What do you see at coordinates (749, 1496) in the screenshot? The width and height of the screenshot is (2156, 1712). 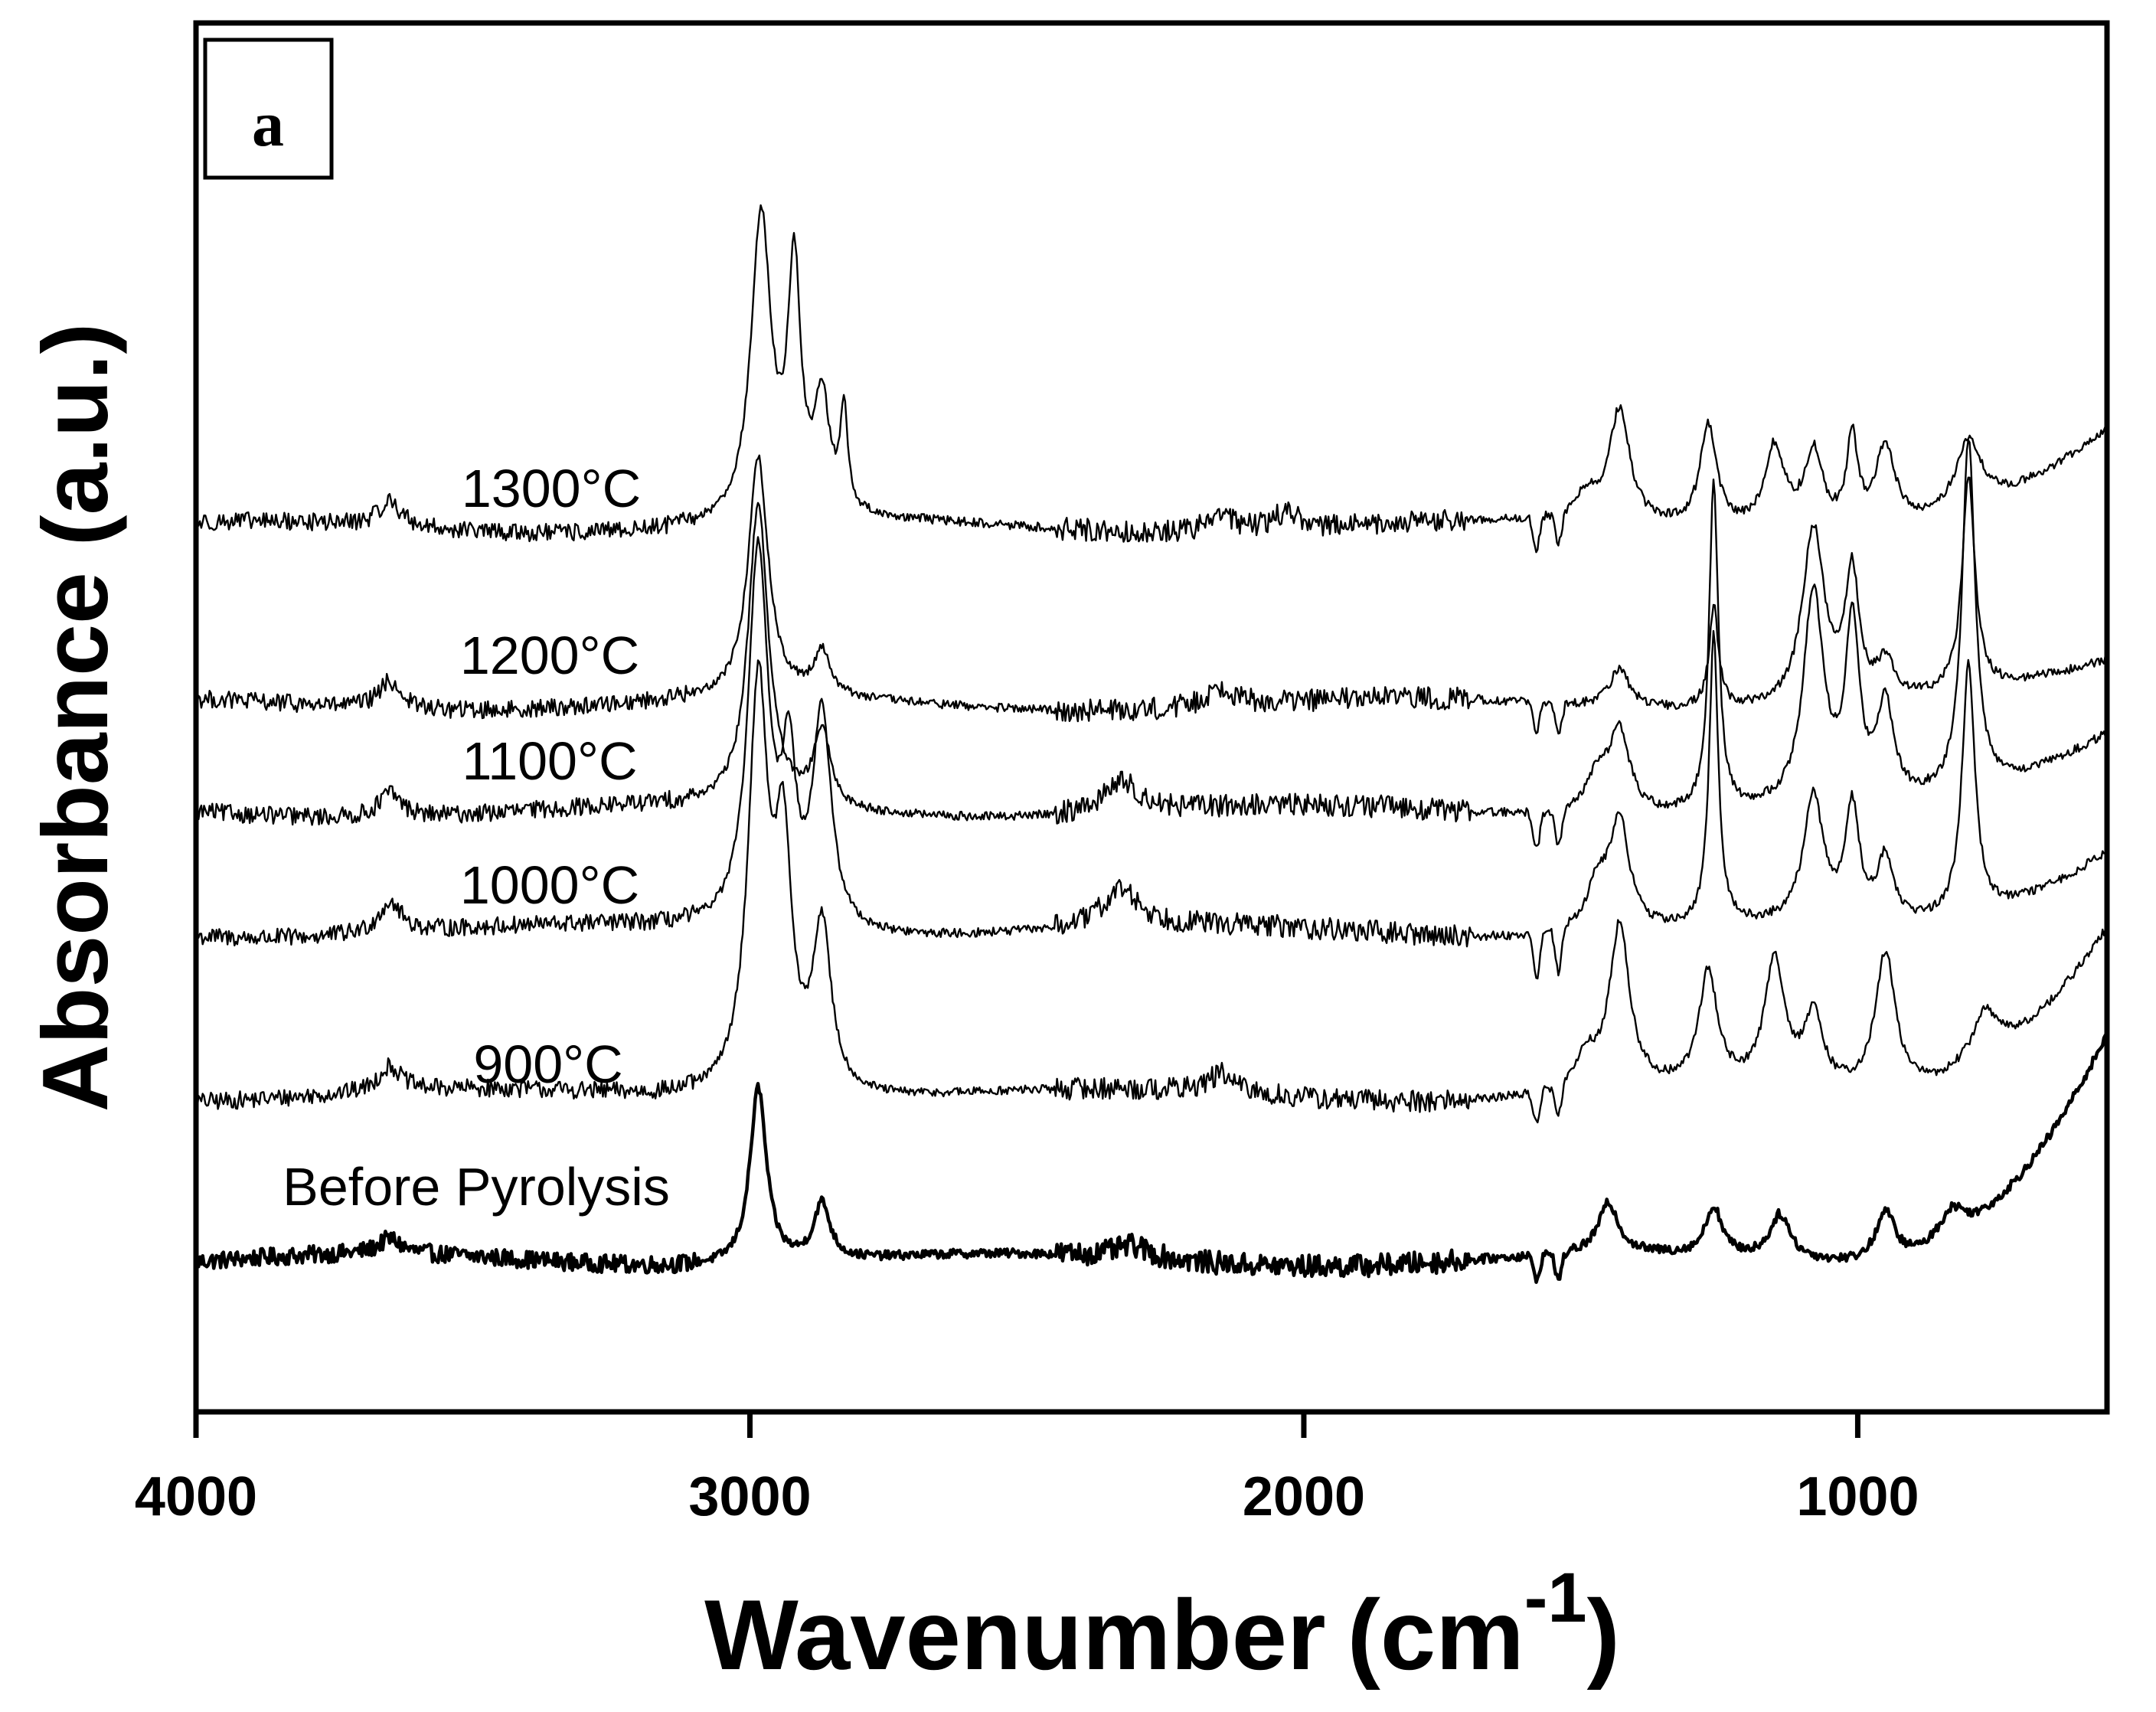 I see `x-tick-label-3000: 3000` at bounding box center [749, 1496].